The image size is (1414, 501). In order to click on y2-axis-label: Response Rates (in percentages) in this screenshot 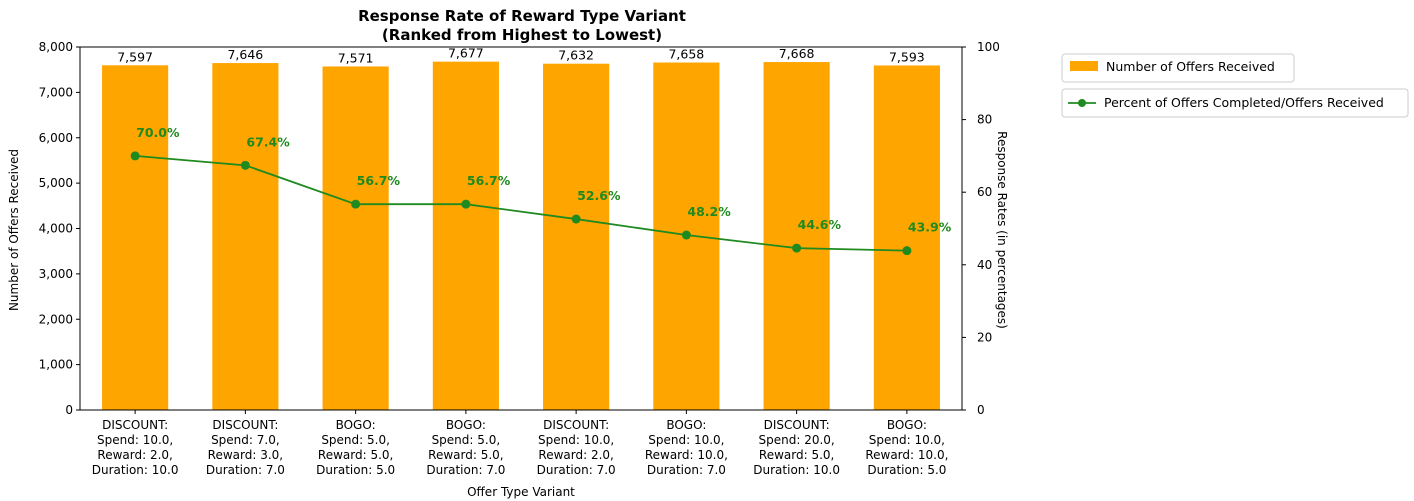, I will do `click(1002, 230)`.